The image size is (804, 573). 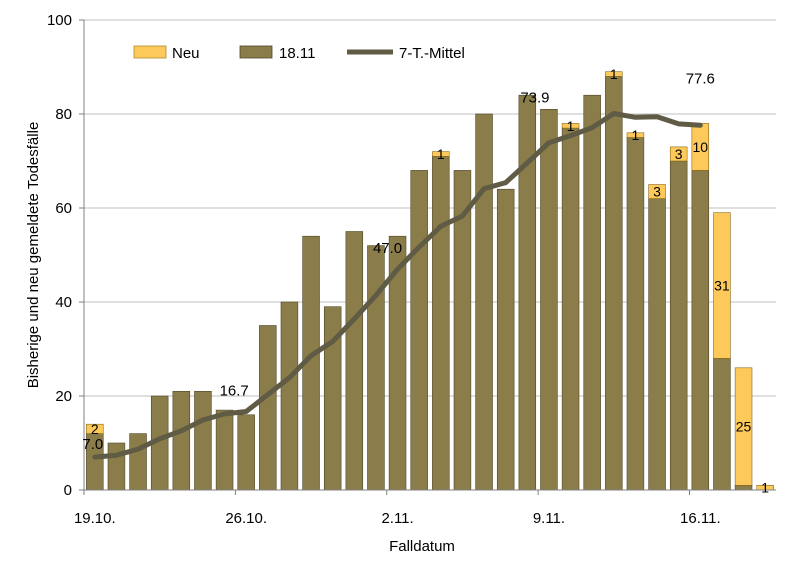 I want to click on moving-average-label: 16.7, so click(x=234, y=391).